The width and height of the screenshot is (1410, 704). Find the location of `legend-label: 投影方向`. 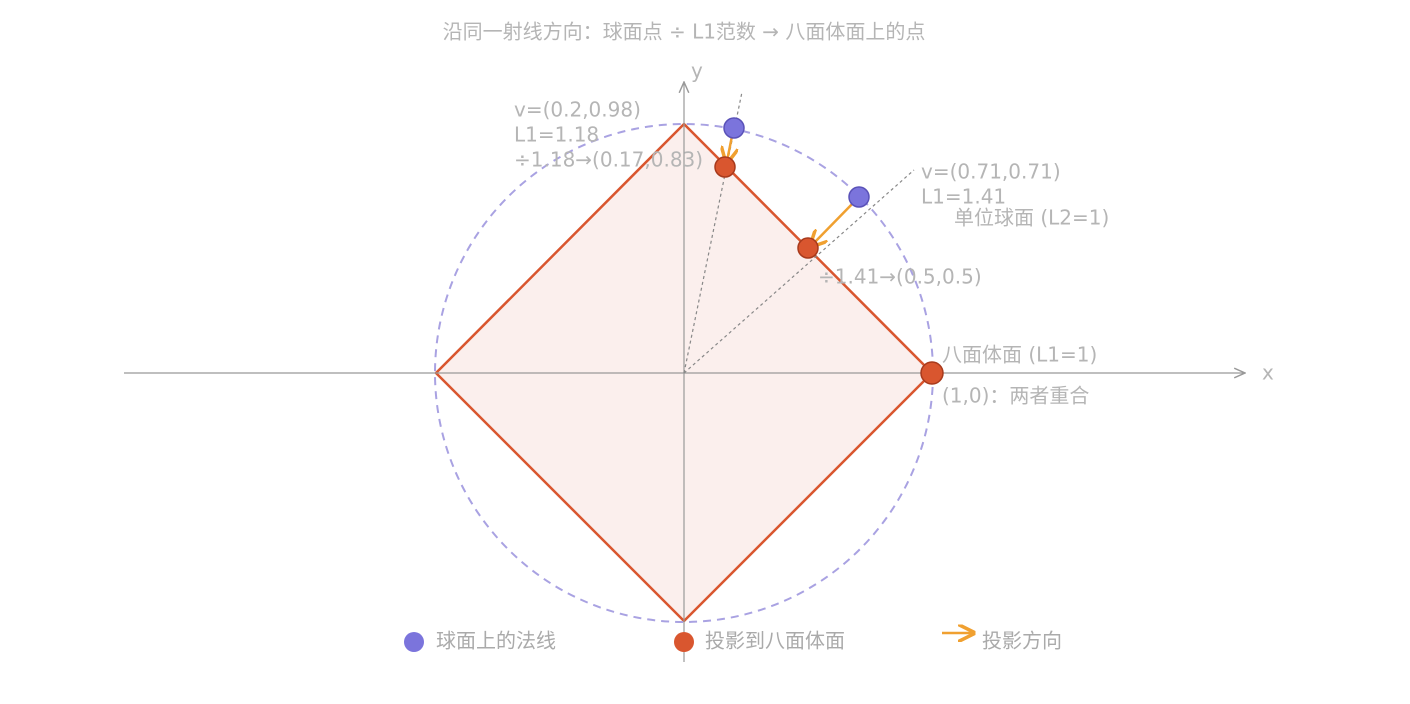

legend-label: 投影方向 is located at coordinates (1022, 641).